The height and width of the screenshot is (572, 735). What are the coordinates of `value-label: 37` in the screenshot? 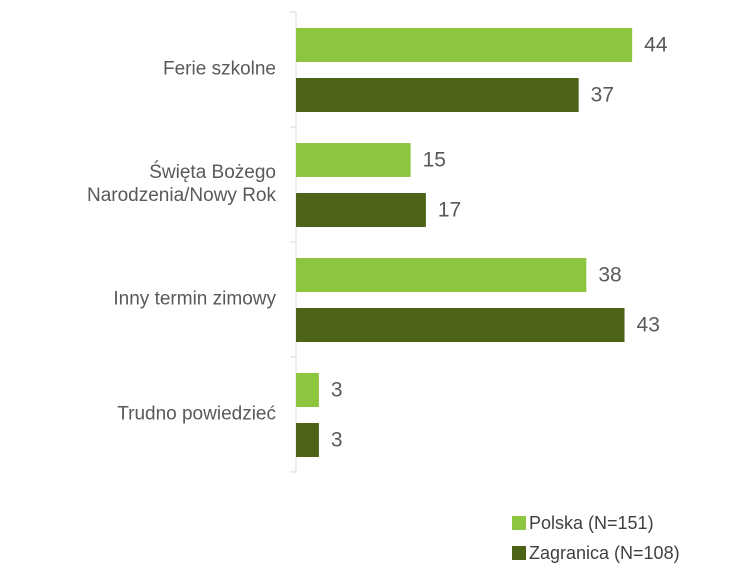 It's located at (602, 95).